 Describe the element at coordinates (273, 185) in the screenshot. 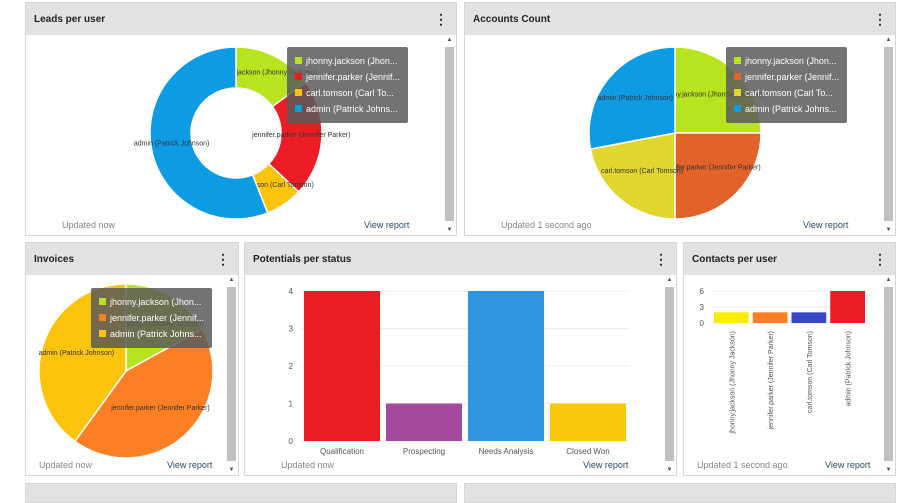

I see `slice-label: carl.tomson (Carl Tomson)` at that location.